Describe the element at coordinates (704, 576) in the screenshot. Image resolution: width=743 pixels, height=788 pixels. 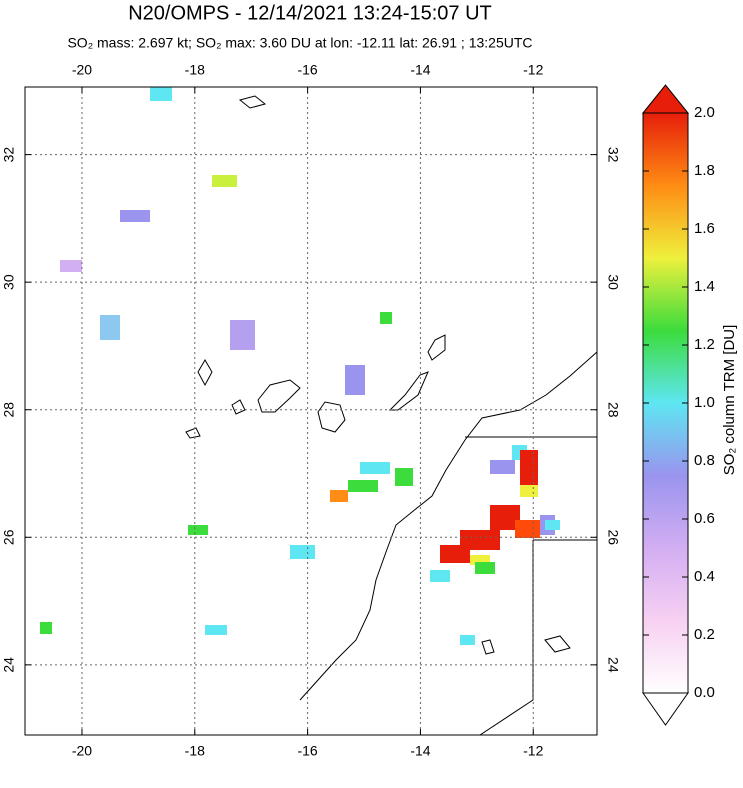
I see `colorbar-tick-label: 0.4` at that location.